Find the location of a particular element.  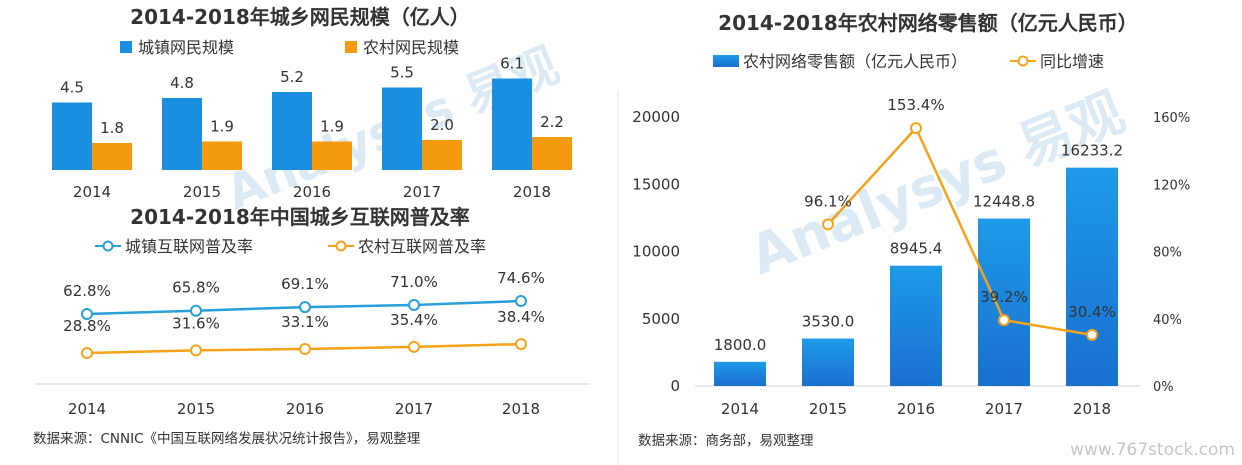

data-label-rural-2014: 1.8 is located at coordinates (112, 128).